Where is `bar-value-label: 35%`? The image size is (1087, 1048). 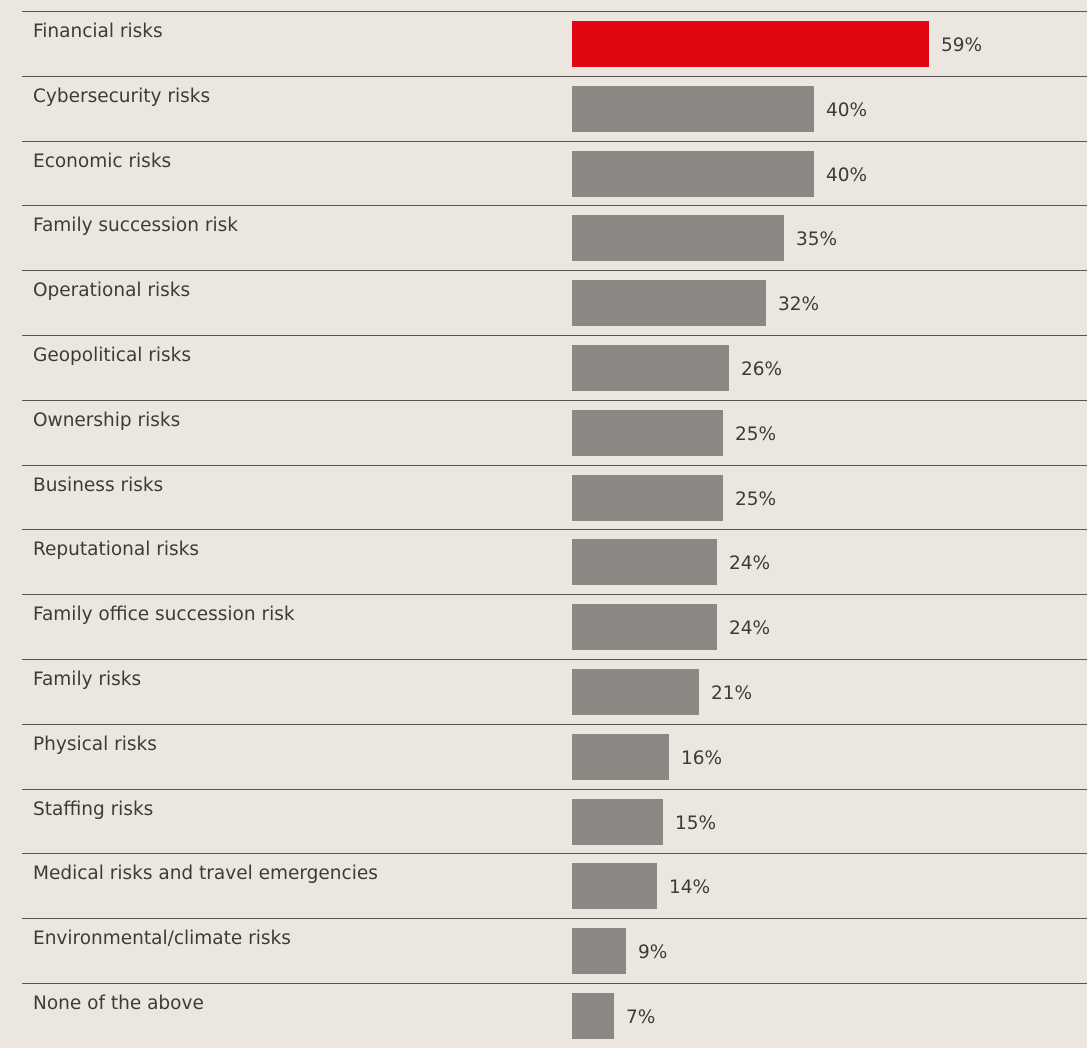 bar-value-label: 35% is located at coordinates (817, 240).